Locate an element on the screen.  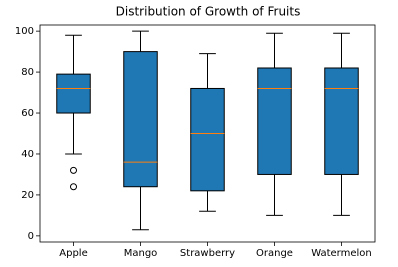
y-tick-label: 40 is located at coordinates (27, 154).